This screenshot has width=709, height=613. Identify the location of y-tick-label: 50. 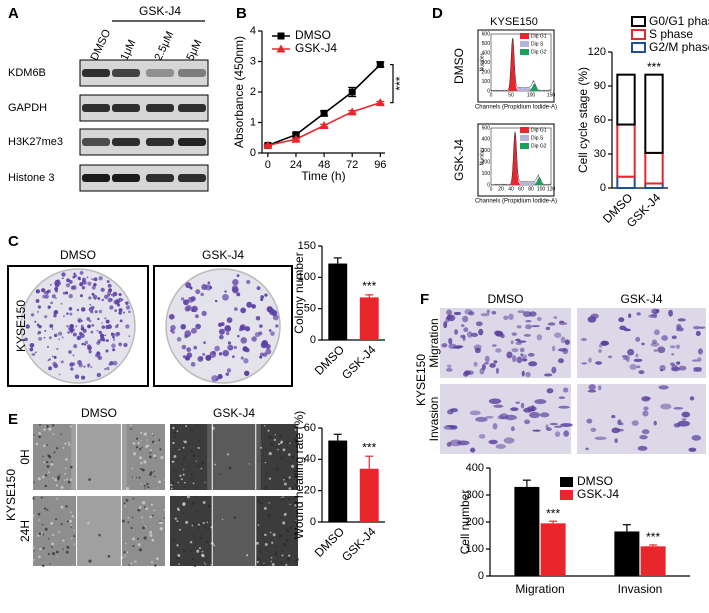
(310, 309).